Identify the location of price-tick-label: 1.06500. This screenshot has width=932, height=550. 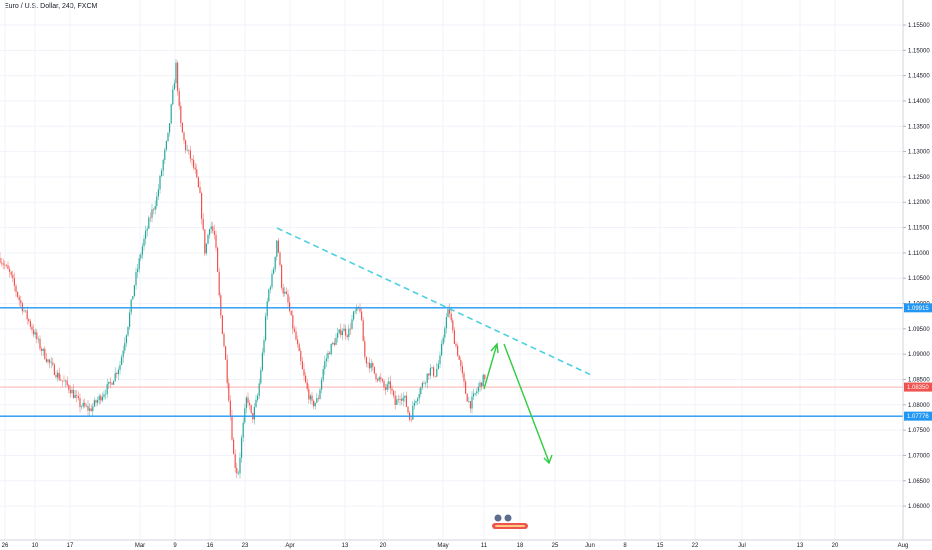
(919, 482).